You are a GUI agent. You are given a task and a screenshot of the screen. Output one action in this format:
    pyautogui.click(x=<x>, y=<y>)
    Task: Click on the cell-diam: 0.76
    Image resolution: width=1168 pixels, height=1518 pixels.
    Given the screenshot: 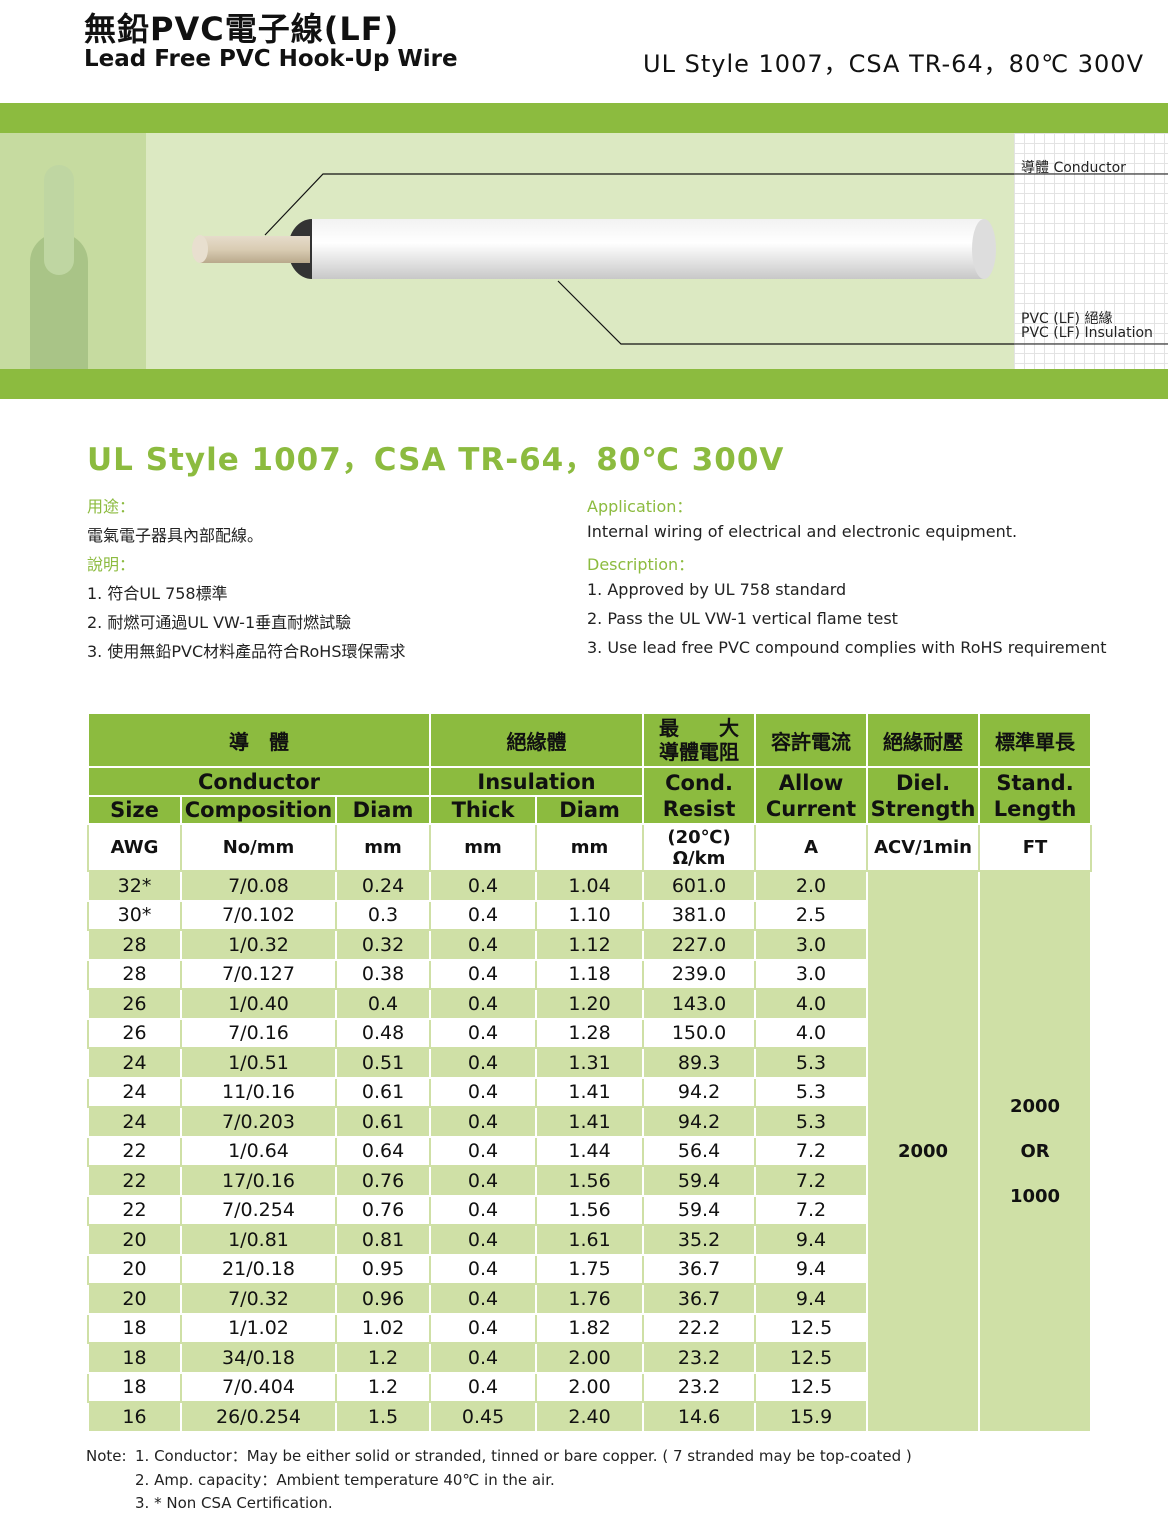 What is the action you would take?
    pyautogui.click(x=383, y=1210)
    